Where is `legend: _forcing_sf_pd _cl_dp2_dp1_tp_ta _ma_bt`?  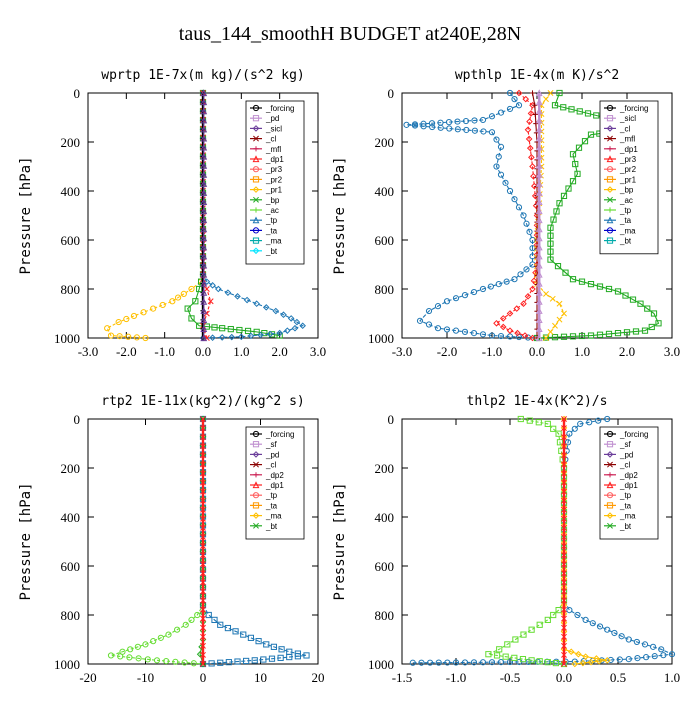 legend: _forcing_sf_pd _cl_dp2_dp1_tp_ta _ma_bt is located at coordinates (629, 483).